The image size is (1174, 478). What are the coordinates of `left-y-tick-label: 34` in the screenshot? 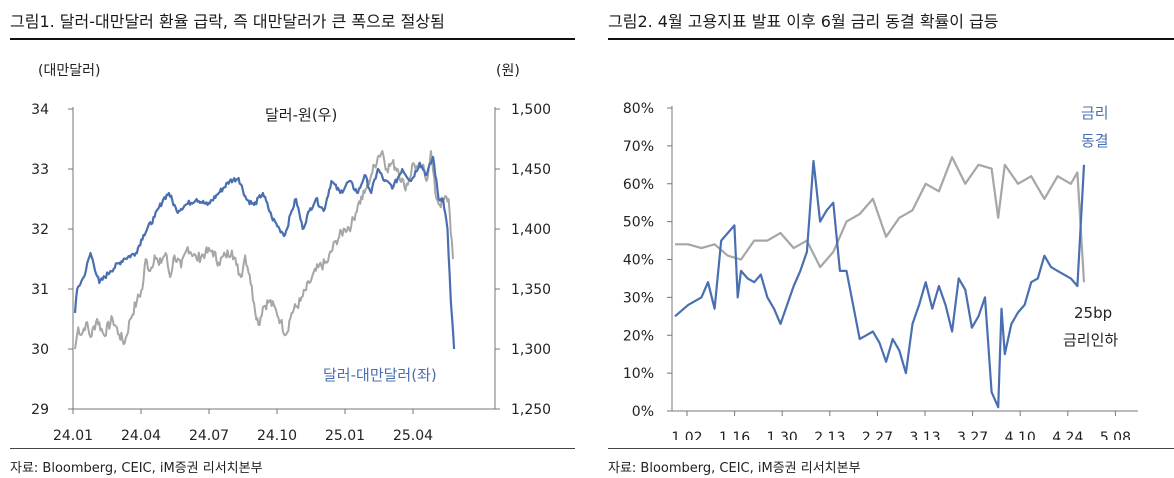 It's located at (40, 110).